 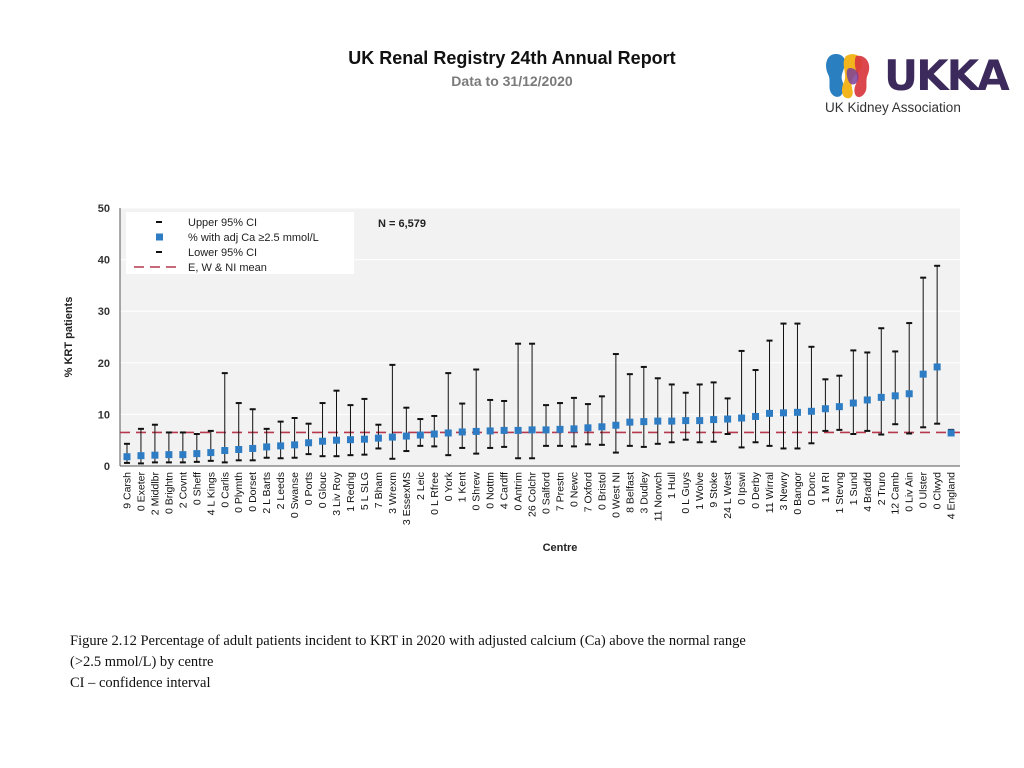 I want to click on x-tick-label: 2 Leic, so click(x=421, y=486).